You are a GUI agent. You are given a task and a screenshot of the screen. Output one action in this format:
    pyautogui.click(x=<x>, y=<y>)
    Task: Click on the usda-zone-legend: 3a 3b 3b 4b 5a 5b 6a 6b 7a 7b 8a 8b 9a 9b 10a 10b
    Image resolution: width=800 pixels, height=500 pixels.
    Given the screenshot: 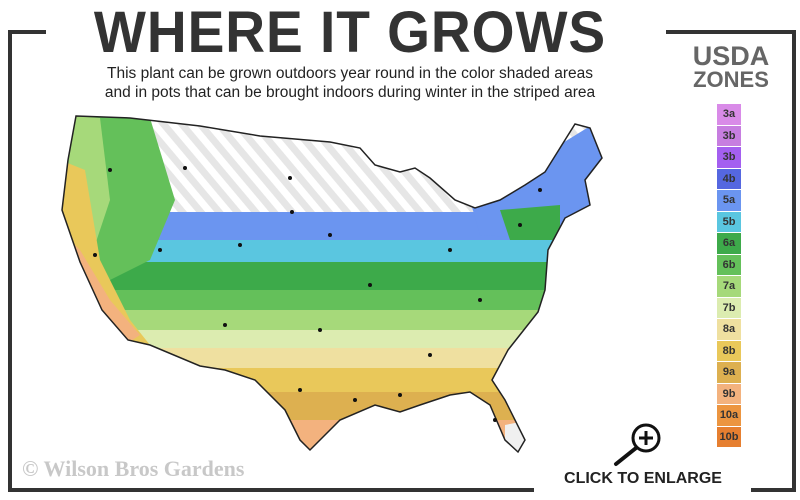 What is the action you would take?
    pyautogui.click(x=729, y=276)
    